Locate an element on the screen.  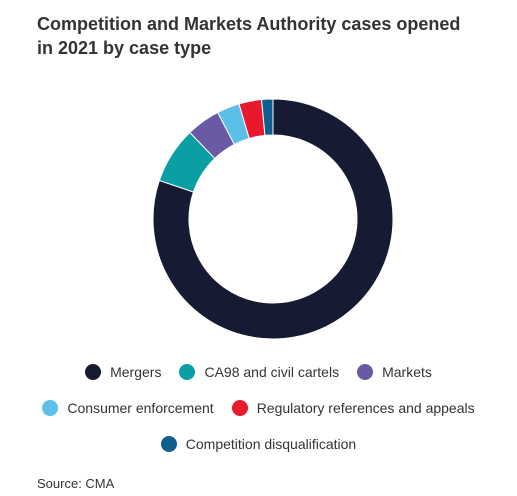
legend-item-mergers: Mergers is located at coordinates (123, 372).